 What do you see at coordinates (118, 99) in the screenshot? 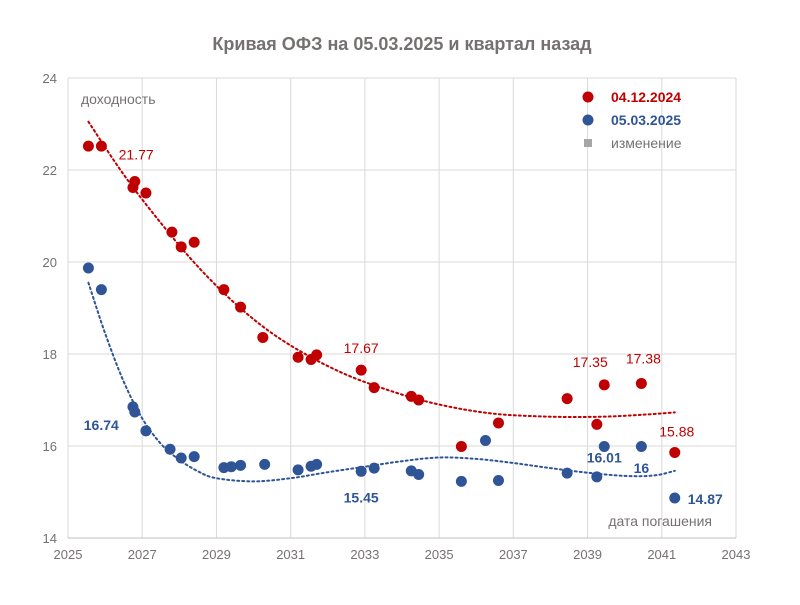
I see `y-axis-label: доходность` at bounding box center [118, 99].